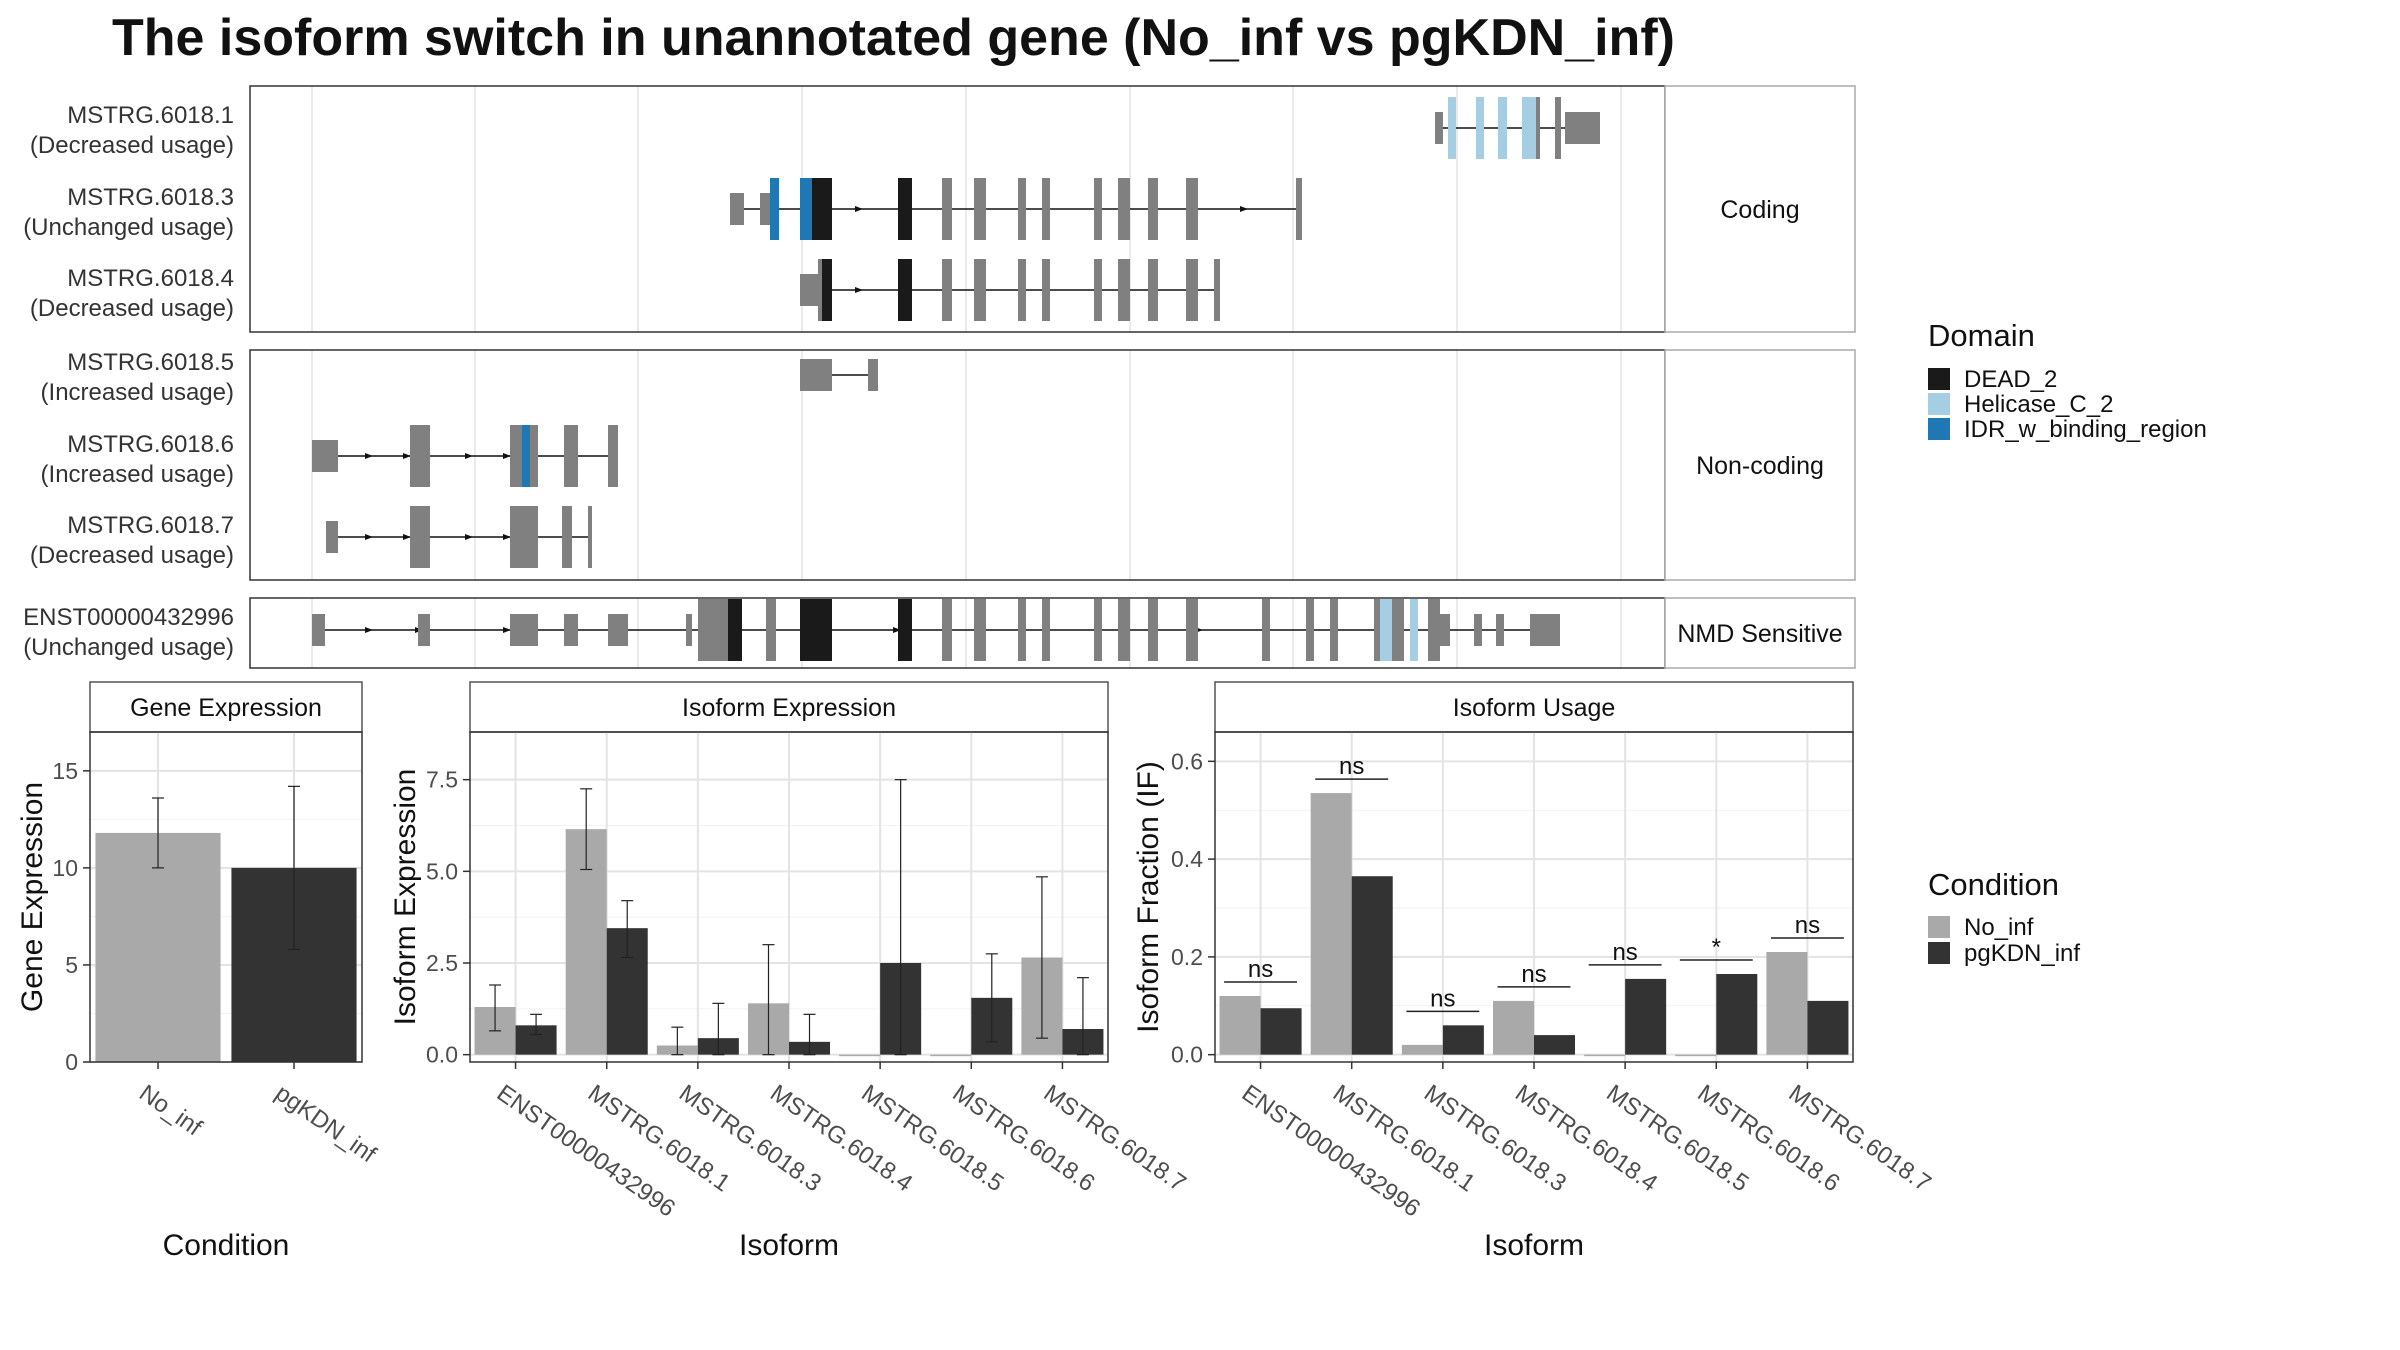 Image resolution: width=2400 pixels, height=1350 pixels. Describe the element at coordinates (2010, 379) in the screenshot. I see `domain-legend-label: DEAD_2` at that location.